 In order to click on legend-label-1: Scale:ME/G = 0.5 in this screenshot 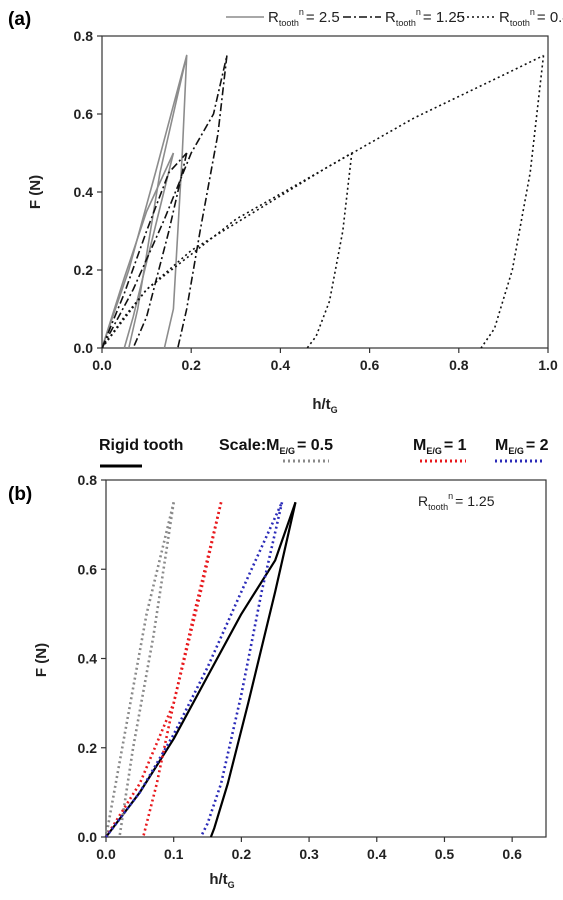, I will do `click(276, 446)`.